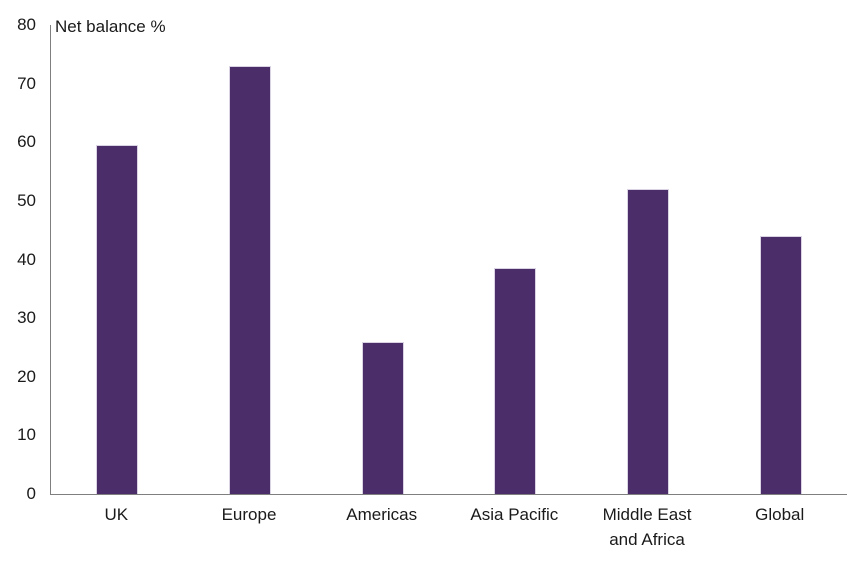 The width and height of the screenshot is (847, 565). Describe the element at coordinates (116, 514) in the screenshot. I see `x-axis-category-label: UK` at that location.